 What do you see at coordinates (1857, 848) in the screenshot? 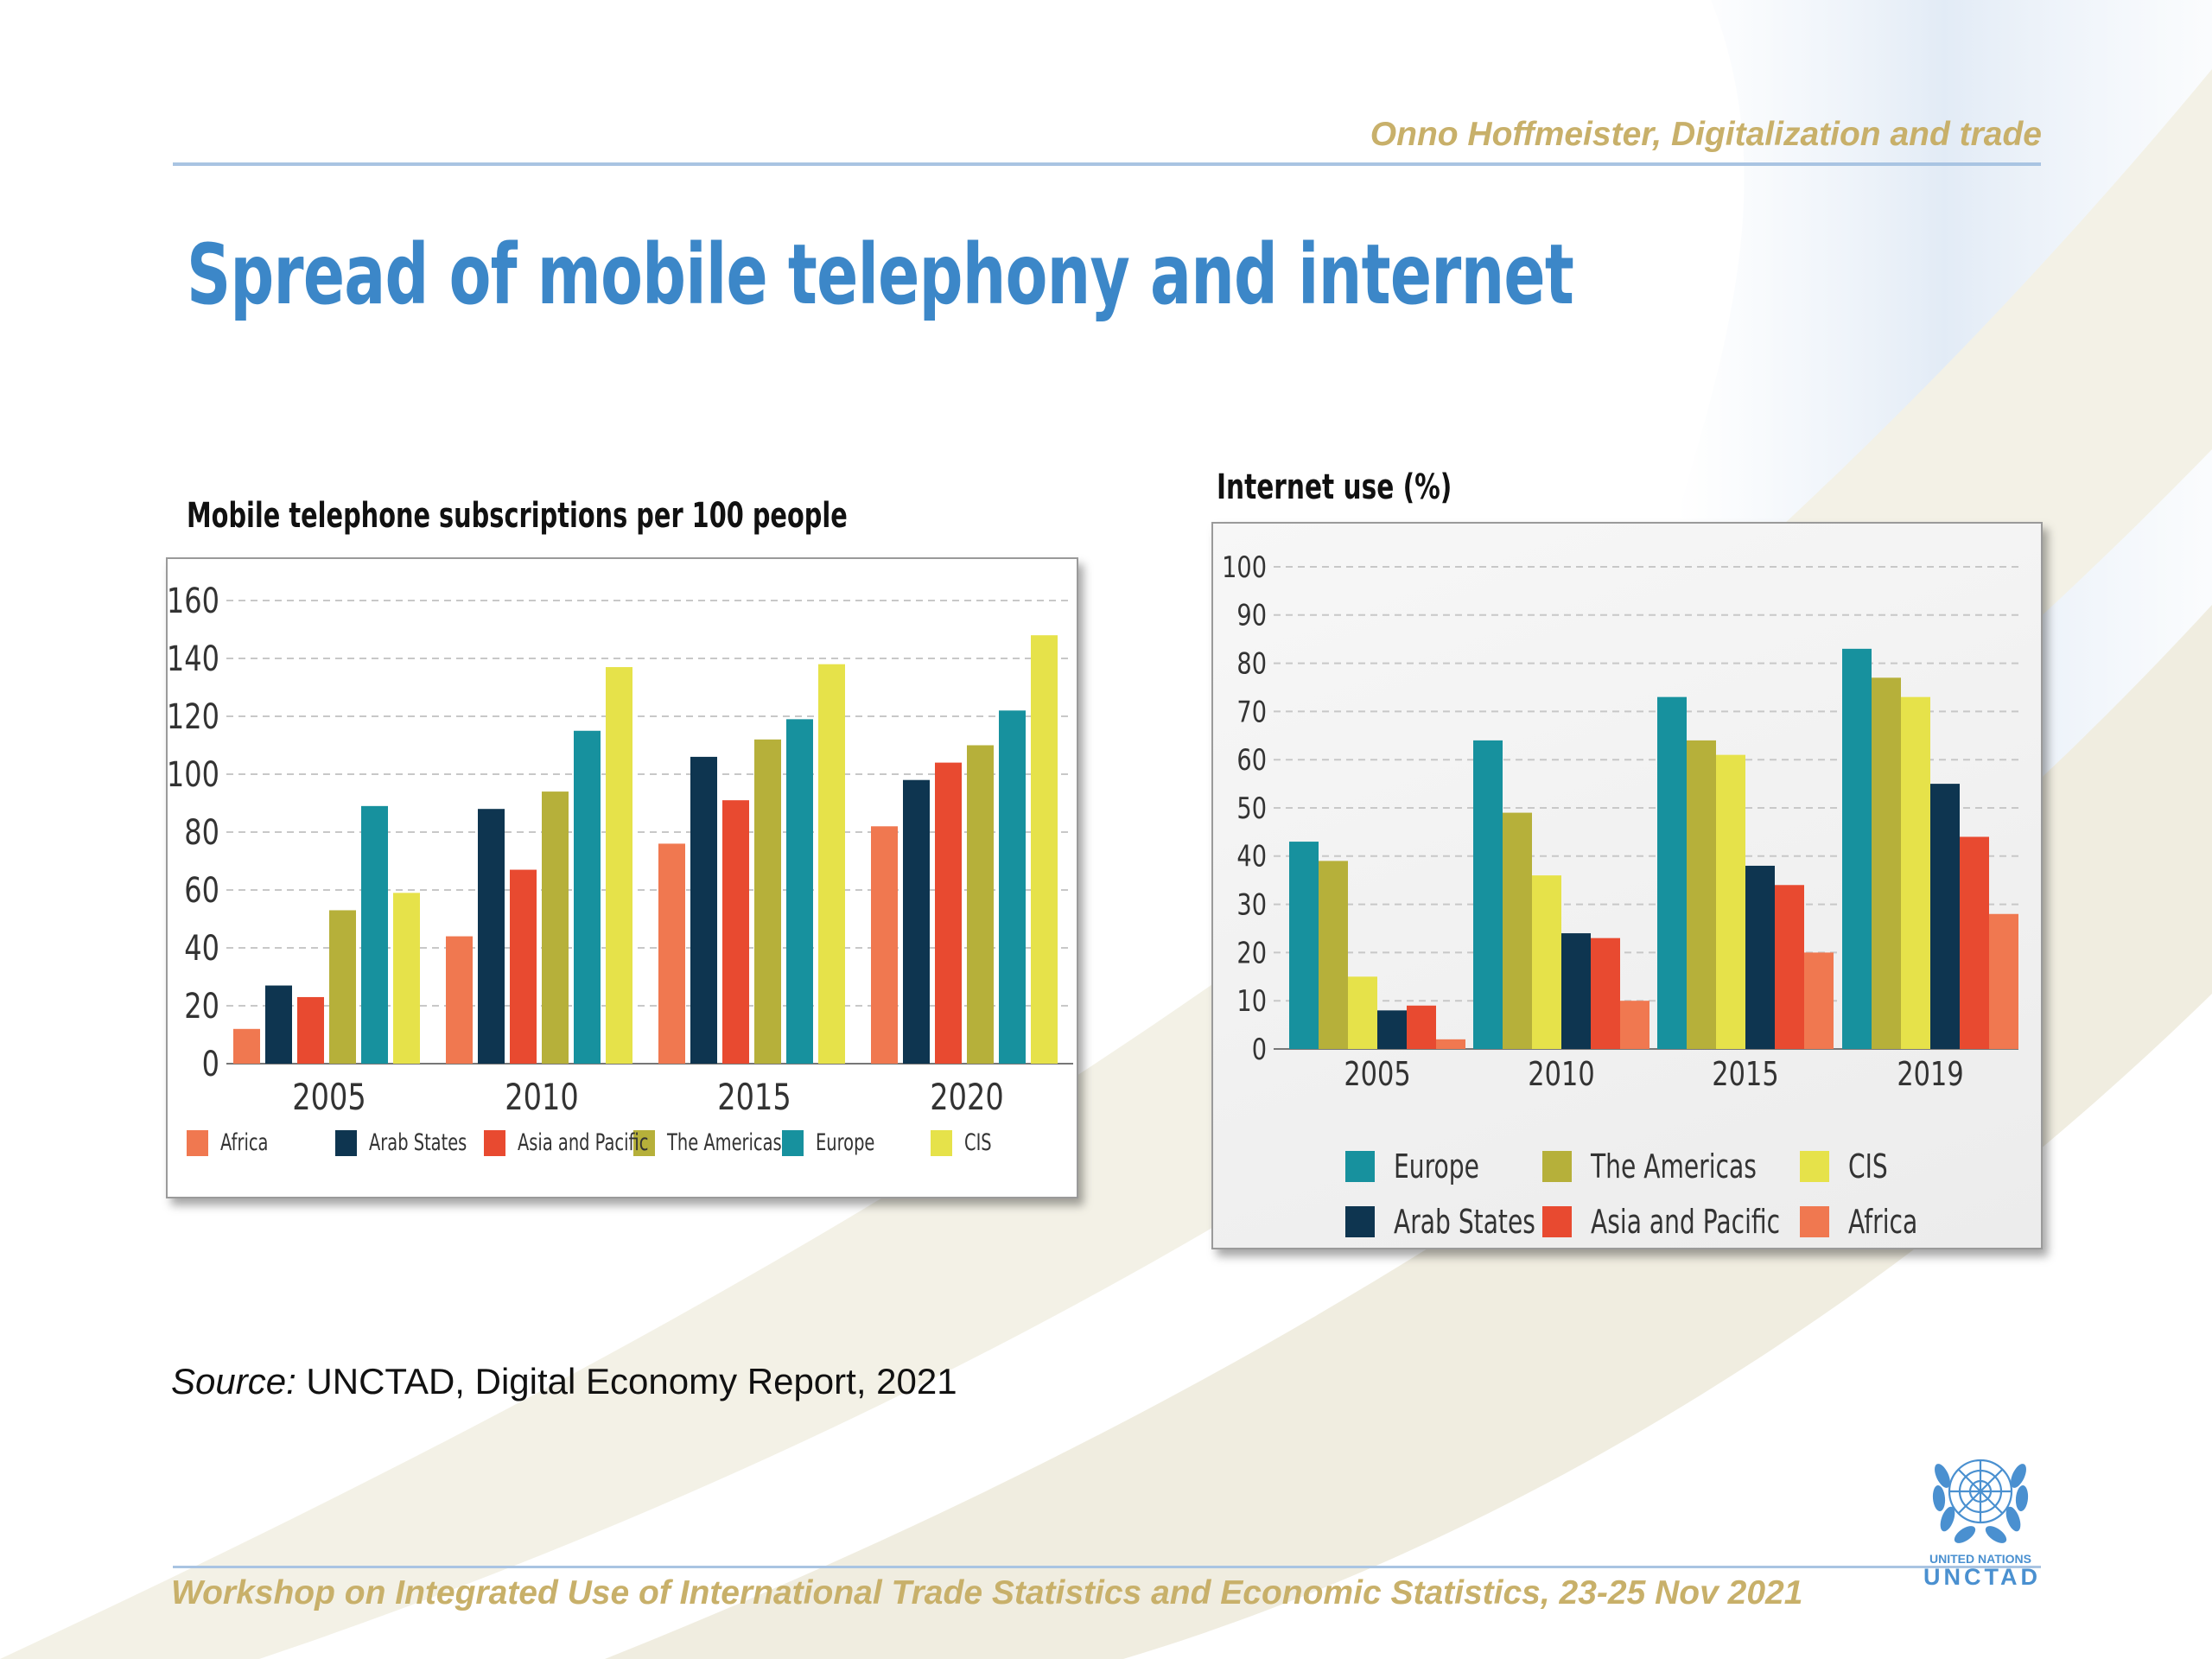
I see `bar-europe-2019` at bounding box center [1857, 848].